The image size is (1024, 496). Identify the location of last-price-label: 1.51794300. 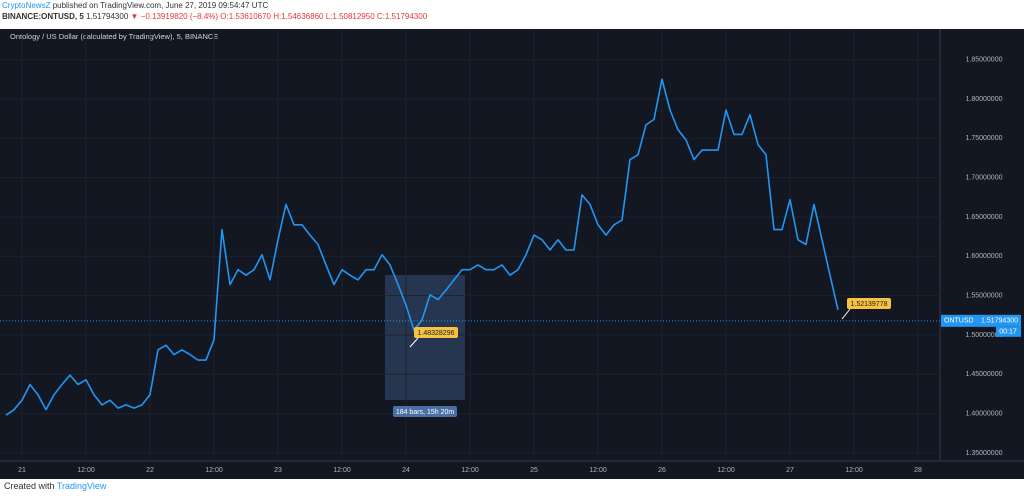
(999, 321).